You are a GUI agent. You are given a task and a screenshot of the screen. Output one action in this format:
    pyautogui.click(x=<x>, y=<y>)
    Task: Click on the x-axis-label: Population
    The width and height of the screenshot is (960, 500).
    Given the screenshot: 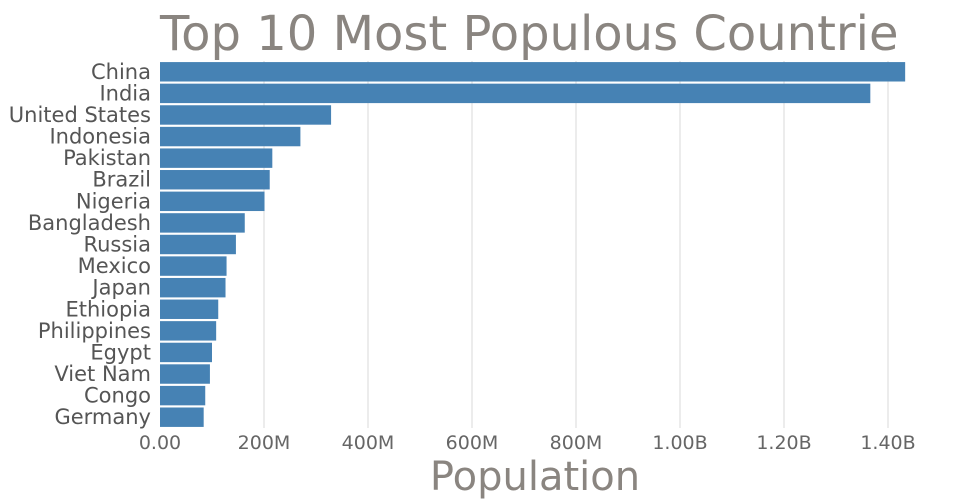 What is the action you would take?
    pyautogui.click(x=535, y=477)
    